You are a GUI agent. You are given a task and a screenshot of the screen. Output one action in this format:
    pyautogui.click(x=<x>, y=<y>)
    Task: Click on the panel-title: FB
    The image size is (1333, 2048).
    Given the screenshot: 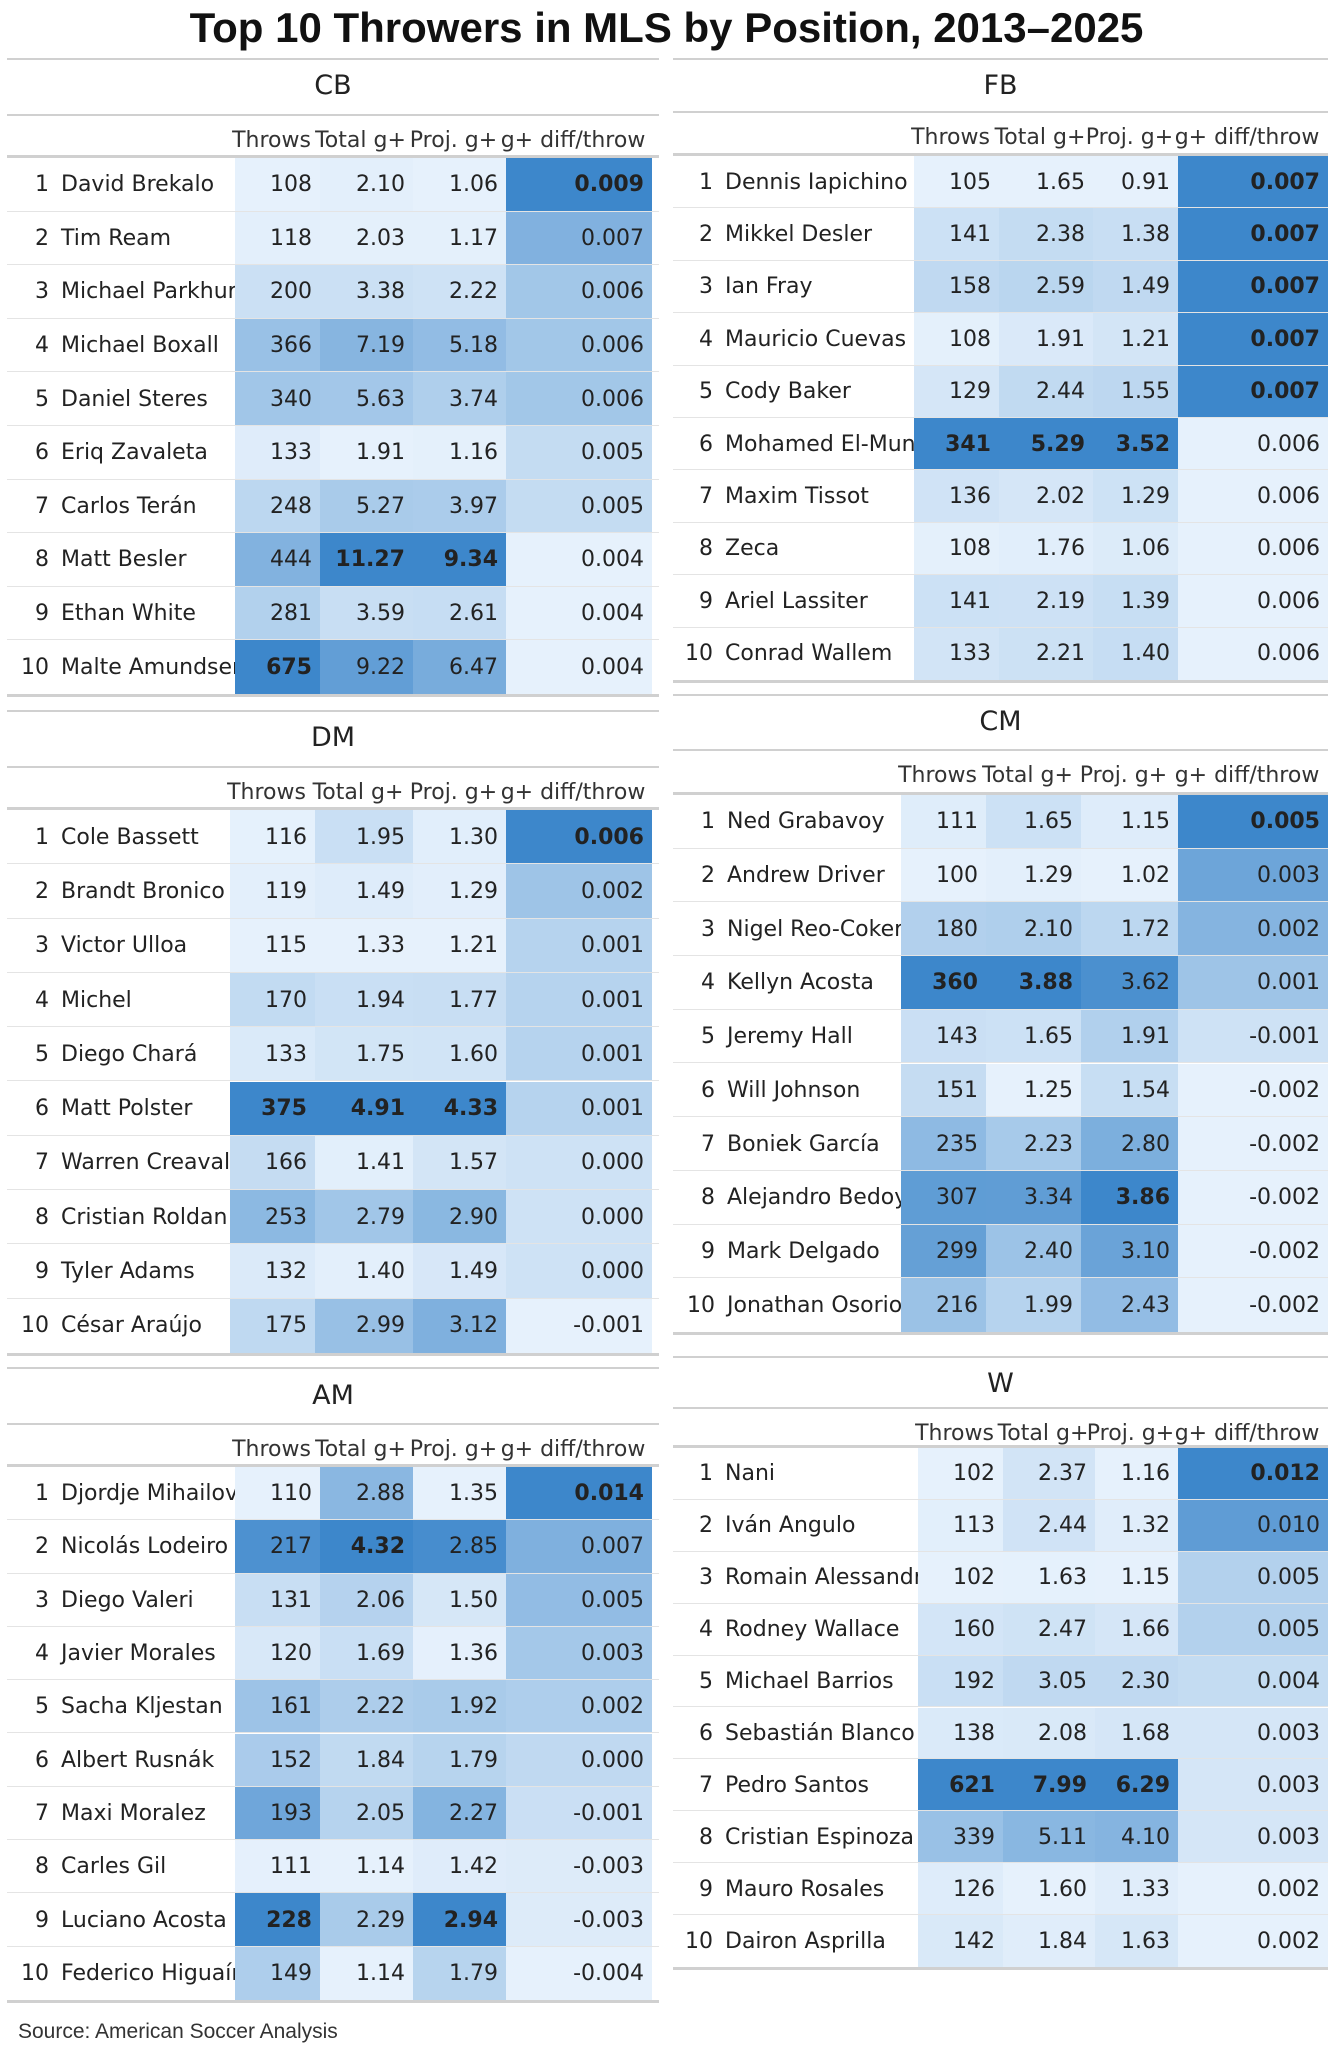 What is the action you would take?
    pyautogui.click(x=1000, y=85)
    